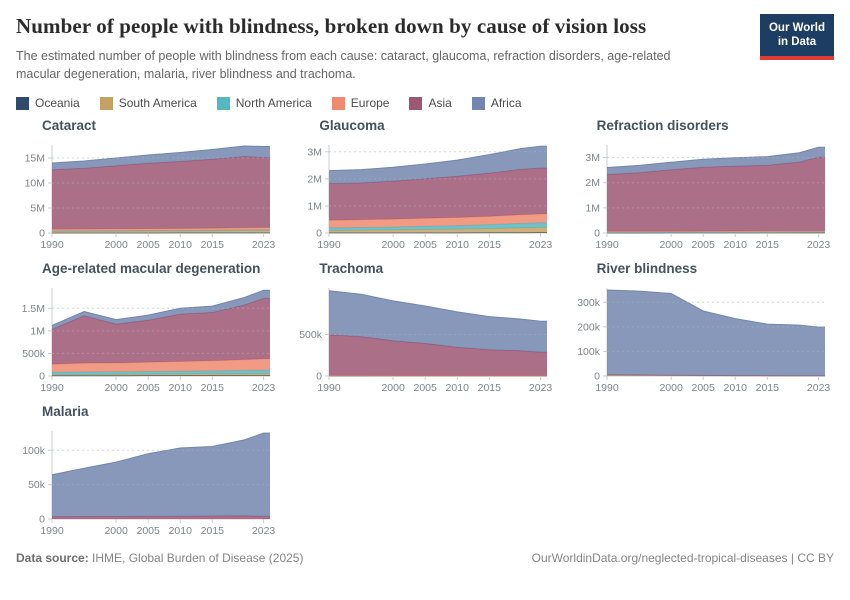 This screenshot has height=600, width=850. I want to click on legend-label: Asia, so click(440, 103).